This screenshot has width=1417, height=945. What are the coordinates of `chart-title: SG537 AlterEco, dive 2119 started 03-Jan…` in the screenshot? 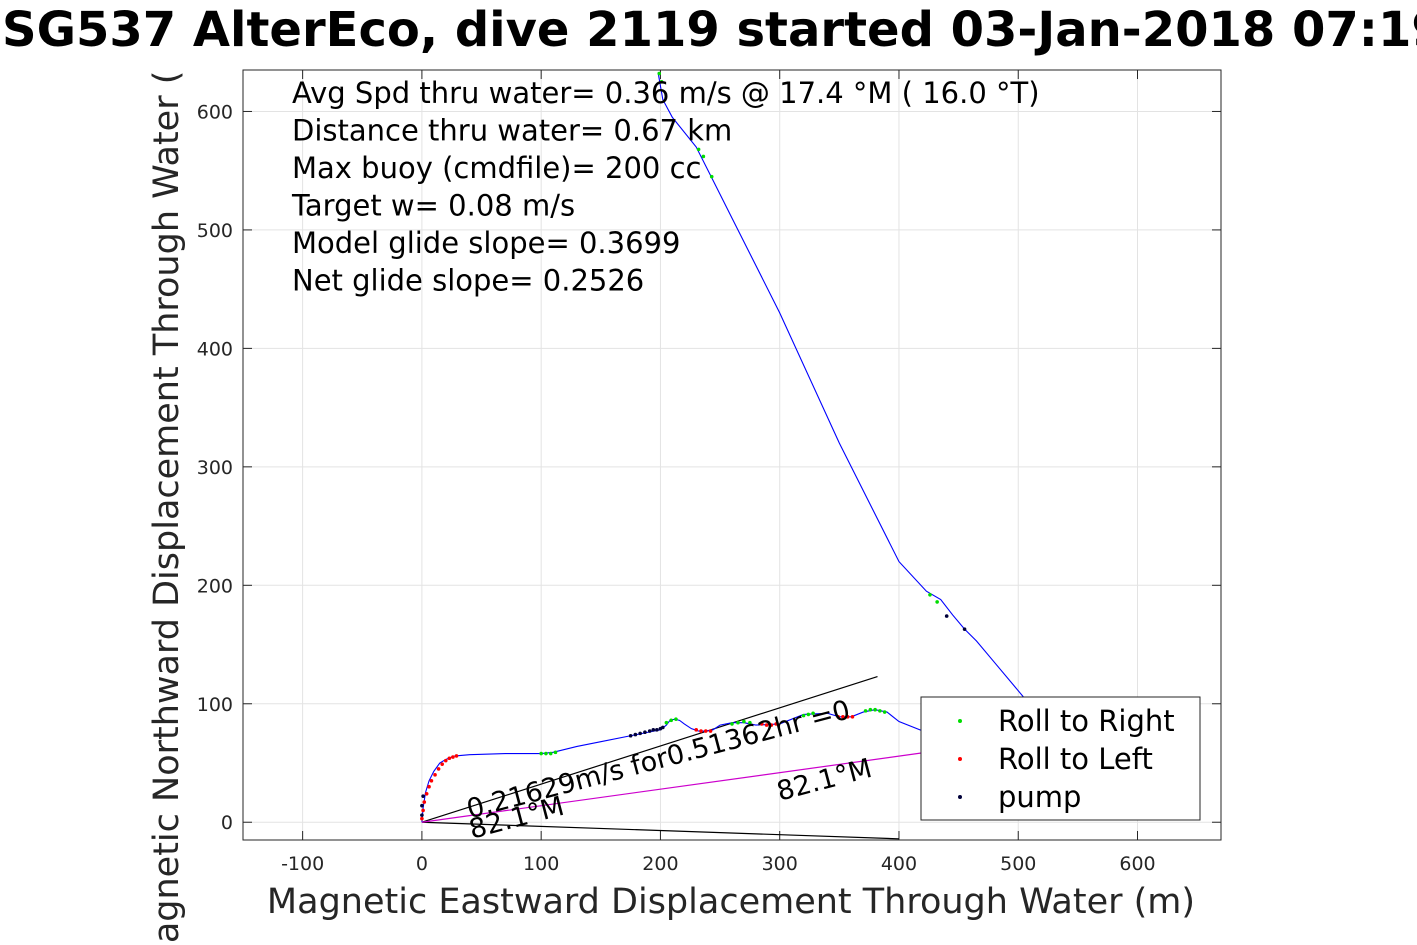 It's located at (709, 30).